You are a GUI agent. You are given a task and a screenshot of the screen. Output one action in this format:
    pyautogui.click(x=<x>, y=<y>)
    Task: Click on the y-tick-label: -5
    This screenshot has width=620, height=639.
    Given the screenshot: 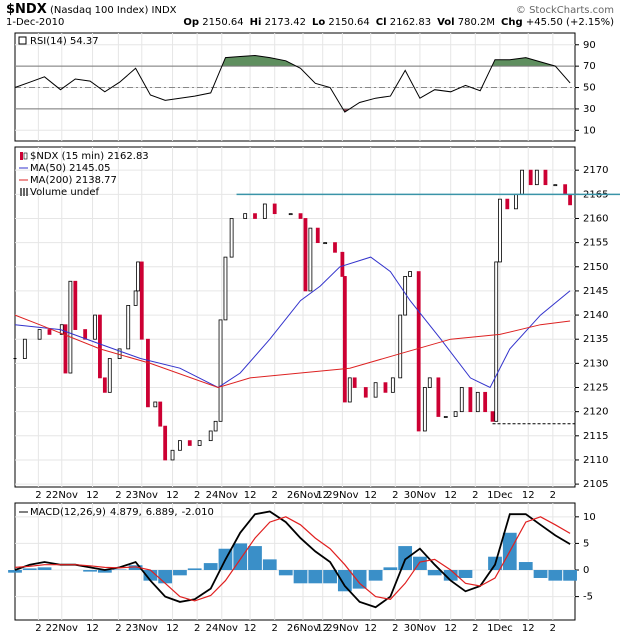 What is the action you would take?
    pyautogui.click(x=588, y=597)
    